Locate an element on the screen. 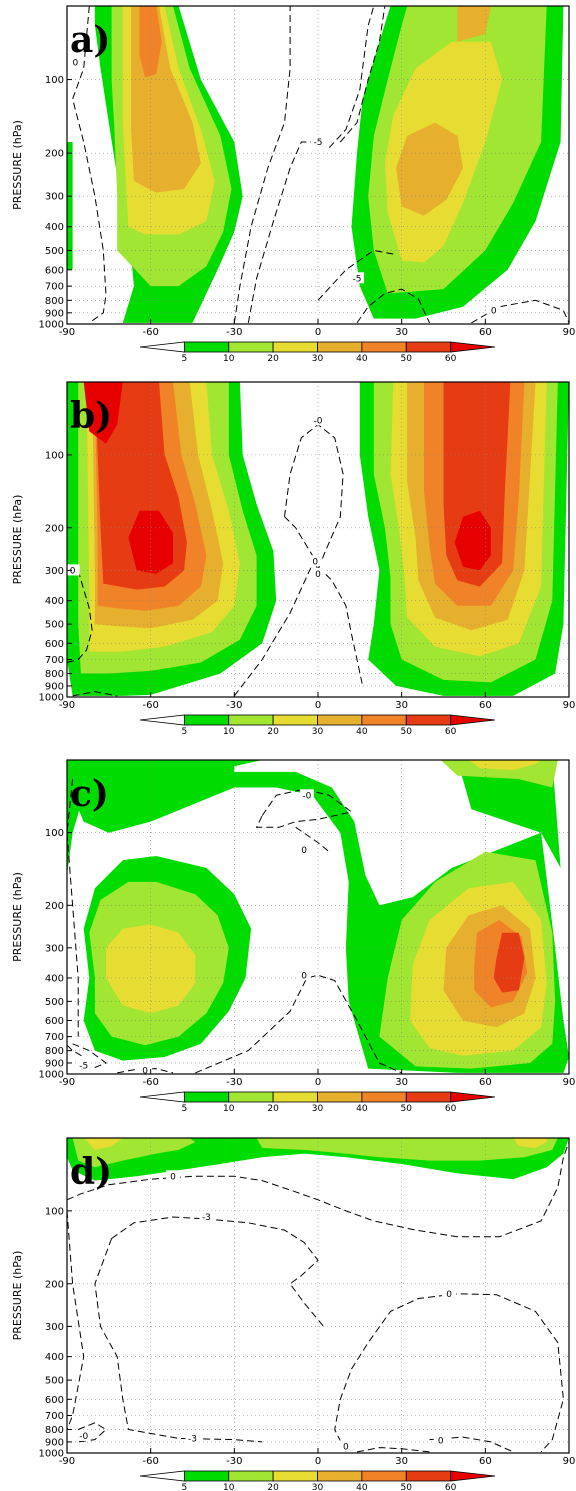 Image resolution: width=576 pixels, height=1491 pixels. colorbar-label: 60 is located at coordinates (451, 1487).